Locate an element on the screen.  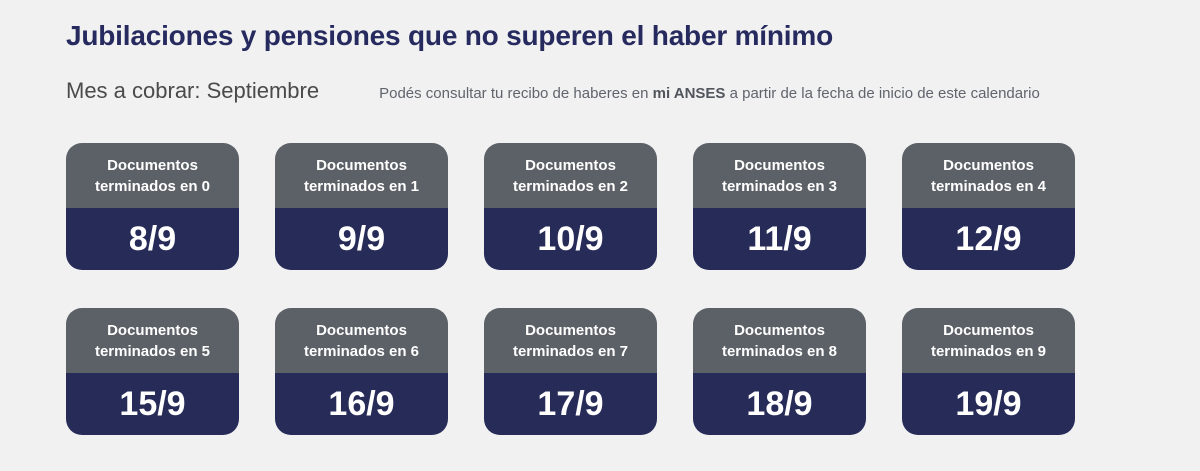
payment-card-digit-0: Documentos terminados en 0 8/9 is located at coordinates (152, 206).